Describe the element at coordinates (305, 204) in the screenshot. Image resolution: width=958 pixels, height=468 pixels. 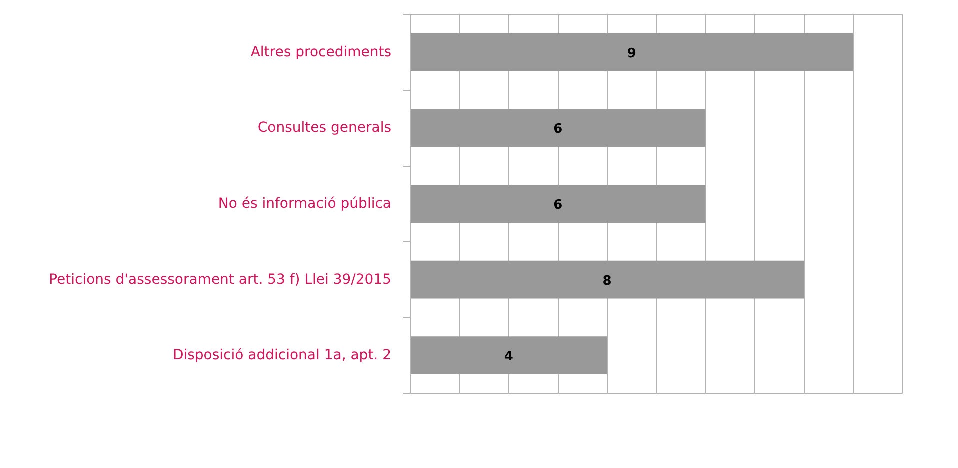
I see `y-tick-label: No és informació pública` at that location.